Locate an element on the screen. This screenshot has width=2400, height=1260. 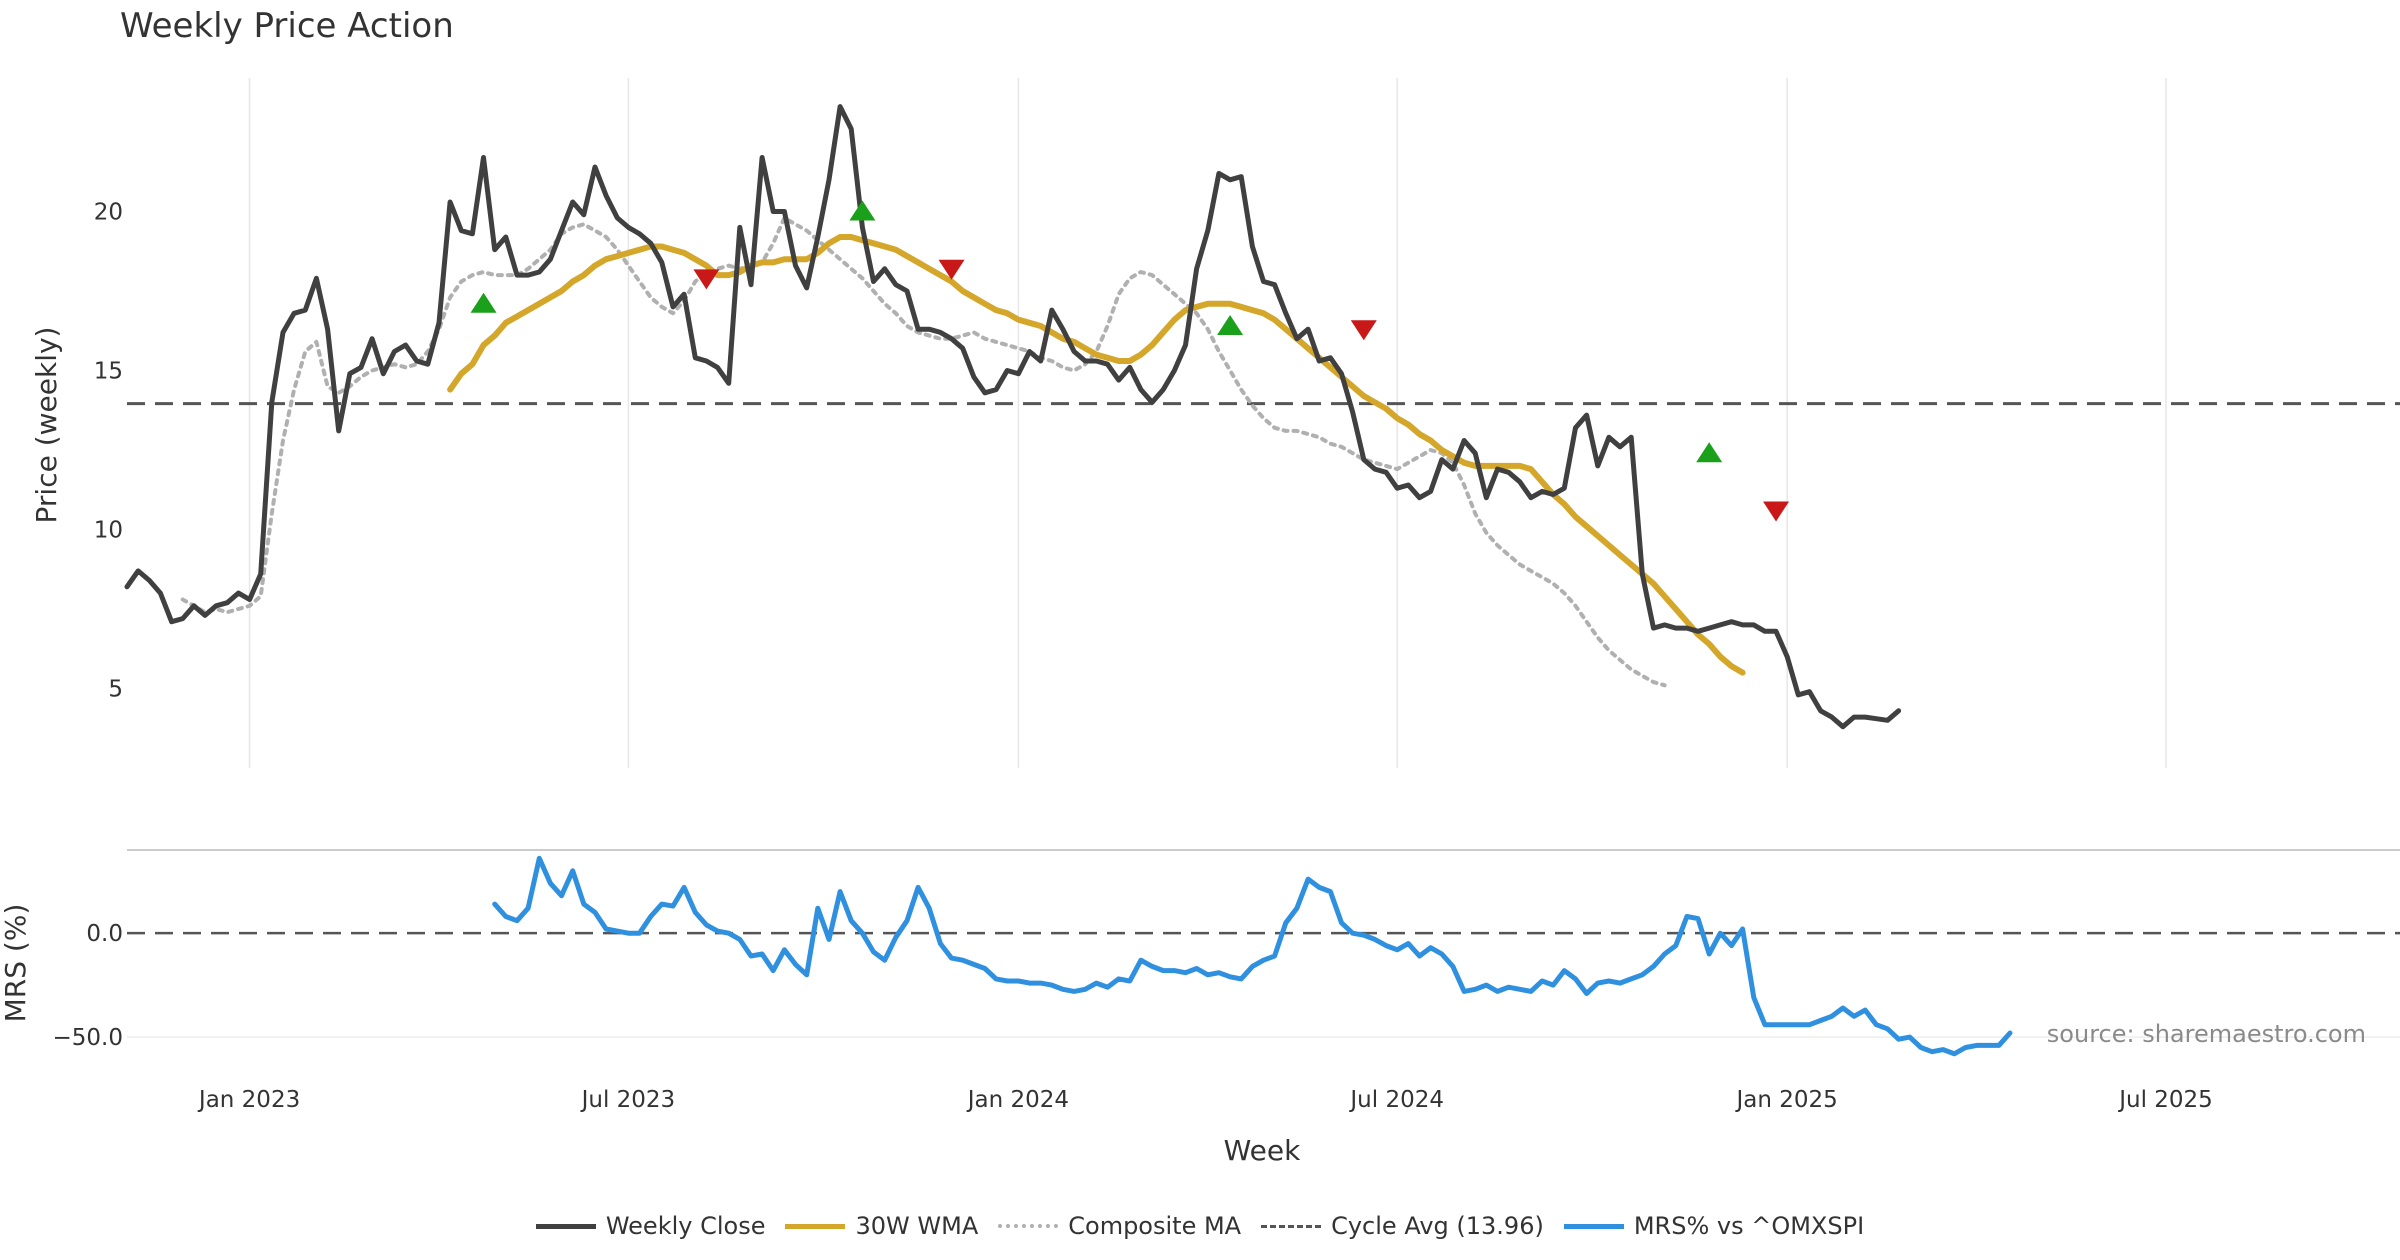
legend-item-mrs: MRS% vs ^OMXSPI is located at coordinates (1714, 1226).